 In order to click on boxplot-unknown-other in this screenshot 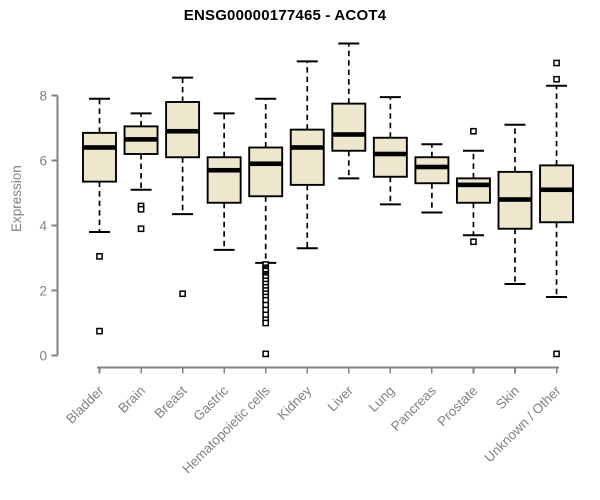, I will do `click(556, 208)`.